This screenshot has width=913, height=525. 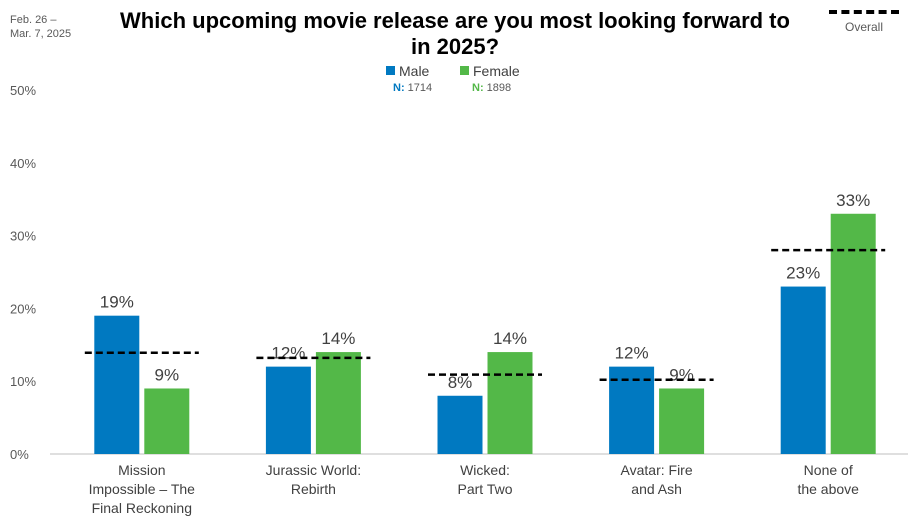 What do you see at coordinates (464, 70) in the screenshot?
I see `legend-female-swatch` at bounding box center [464, 70].